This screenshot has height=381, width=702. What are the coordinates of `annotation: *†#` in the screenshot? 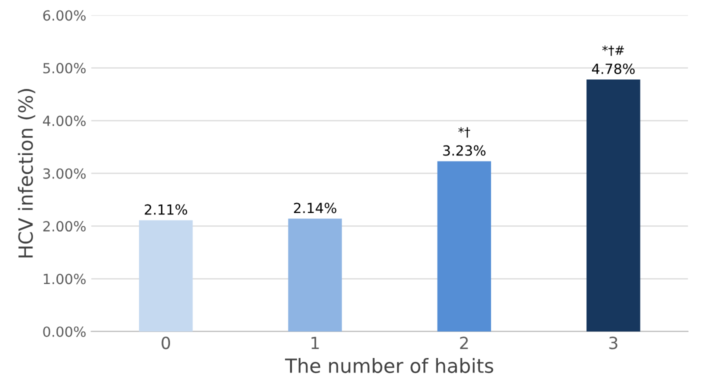 It's located at (613, 50).